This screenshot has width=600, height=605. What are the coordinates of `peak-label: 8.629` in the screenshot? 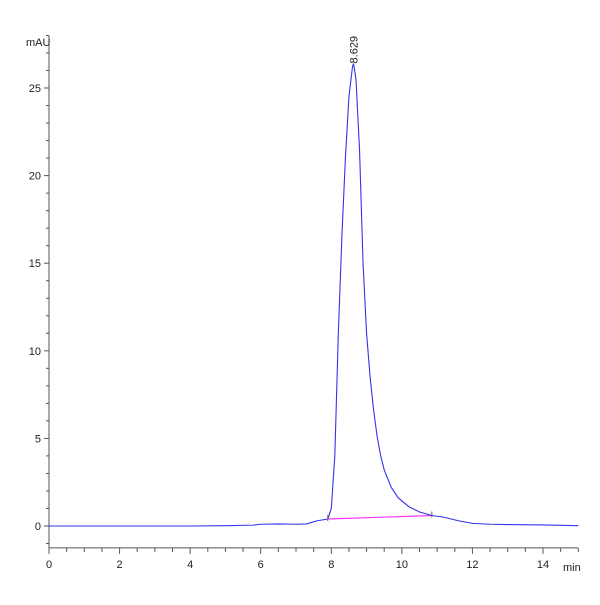 It's located at (354, 50).